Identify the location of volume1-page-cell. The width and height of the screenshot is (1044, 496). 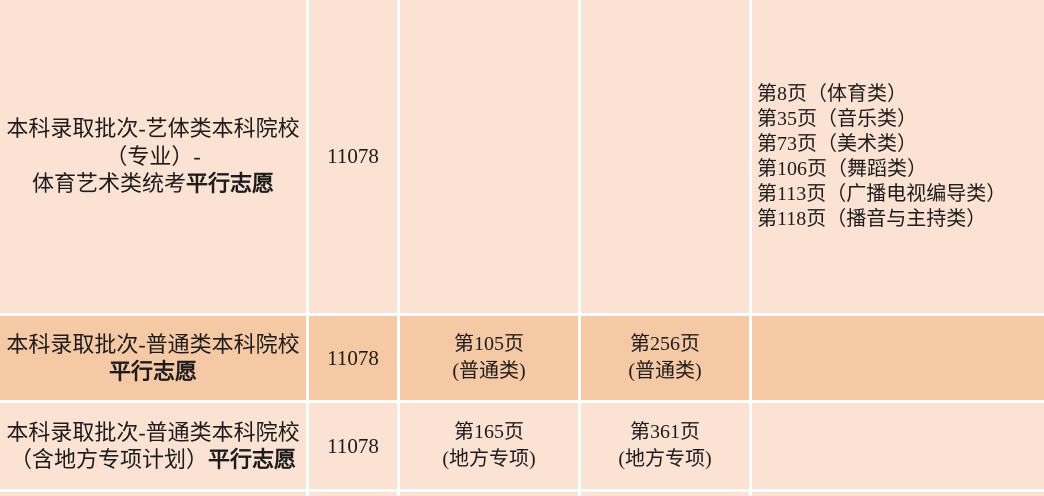
(489, 156).